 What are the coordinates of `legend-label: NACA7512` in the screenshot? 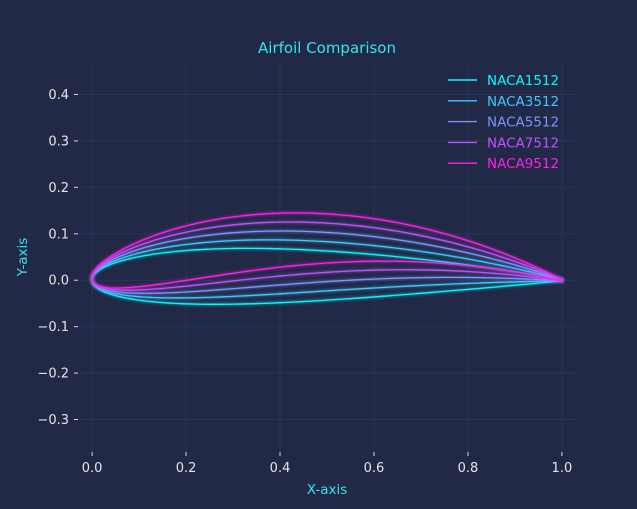 It's located at (523, 143).